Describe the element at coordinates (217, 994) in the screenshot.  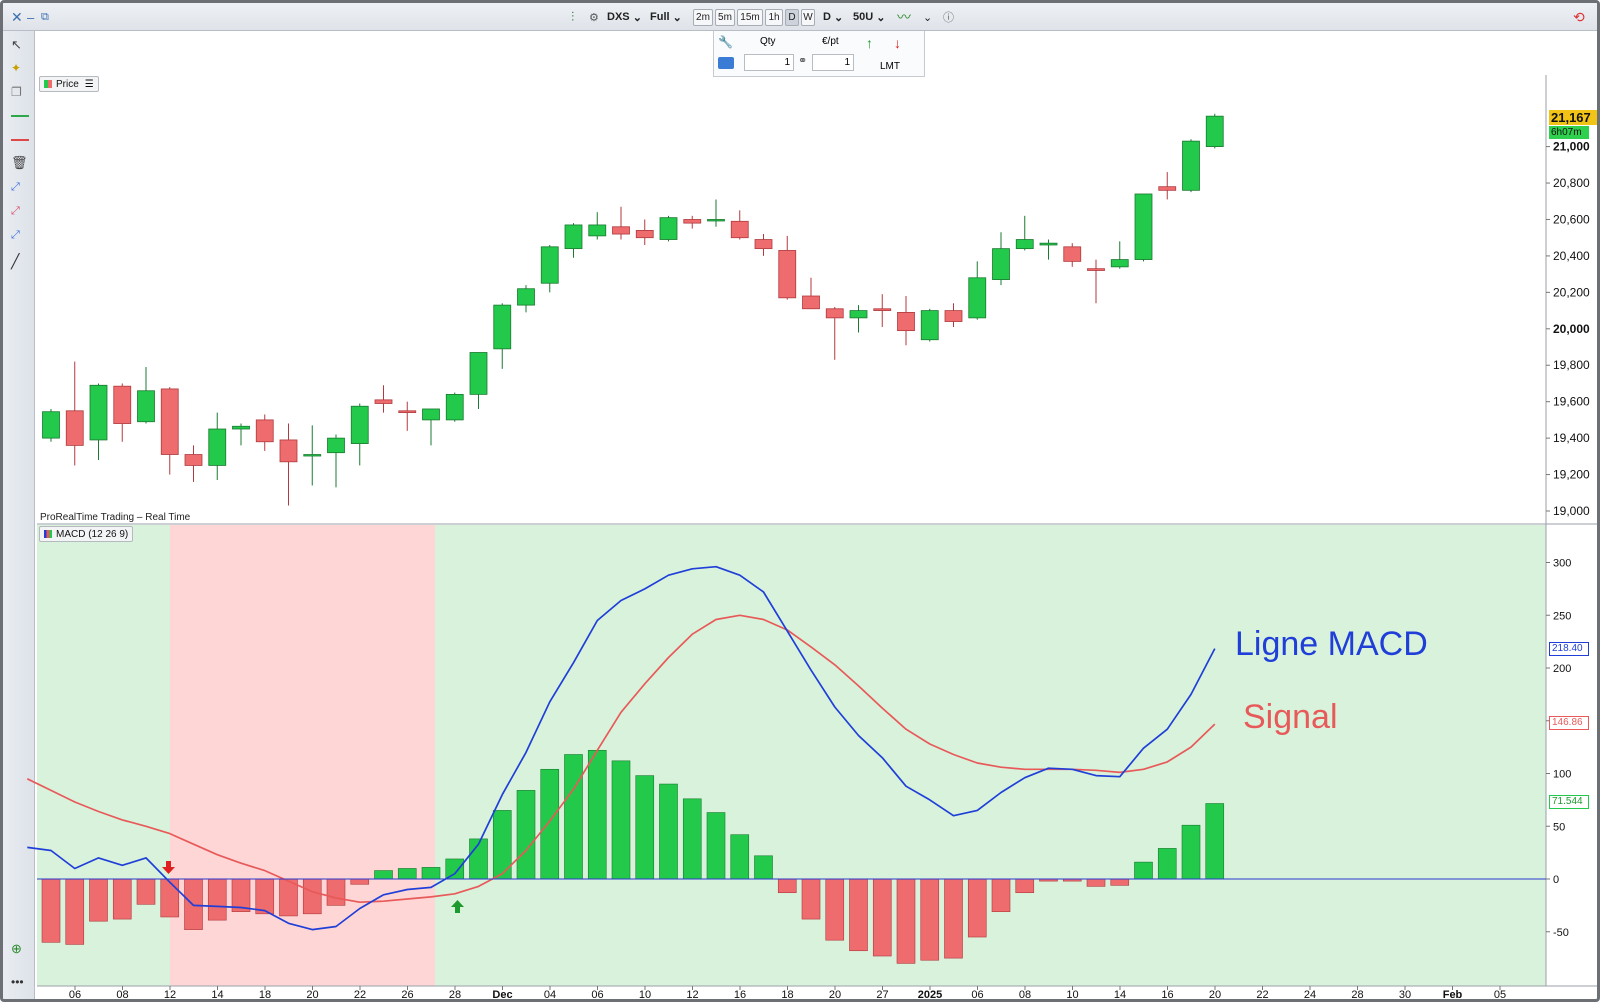
I see `x-tick-label: 14` at that location.